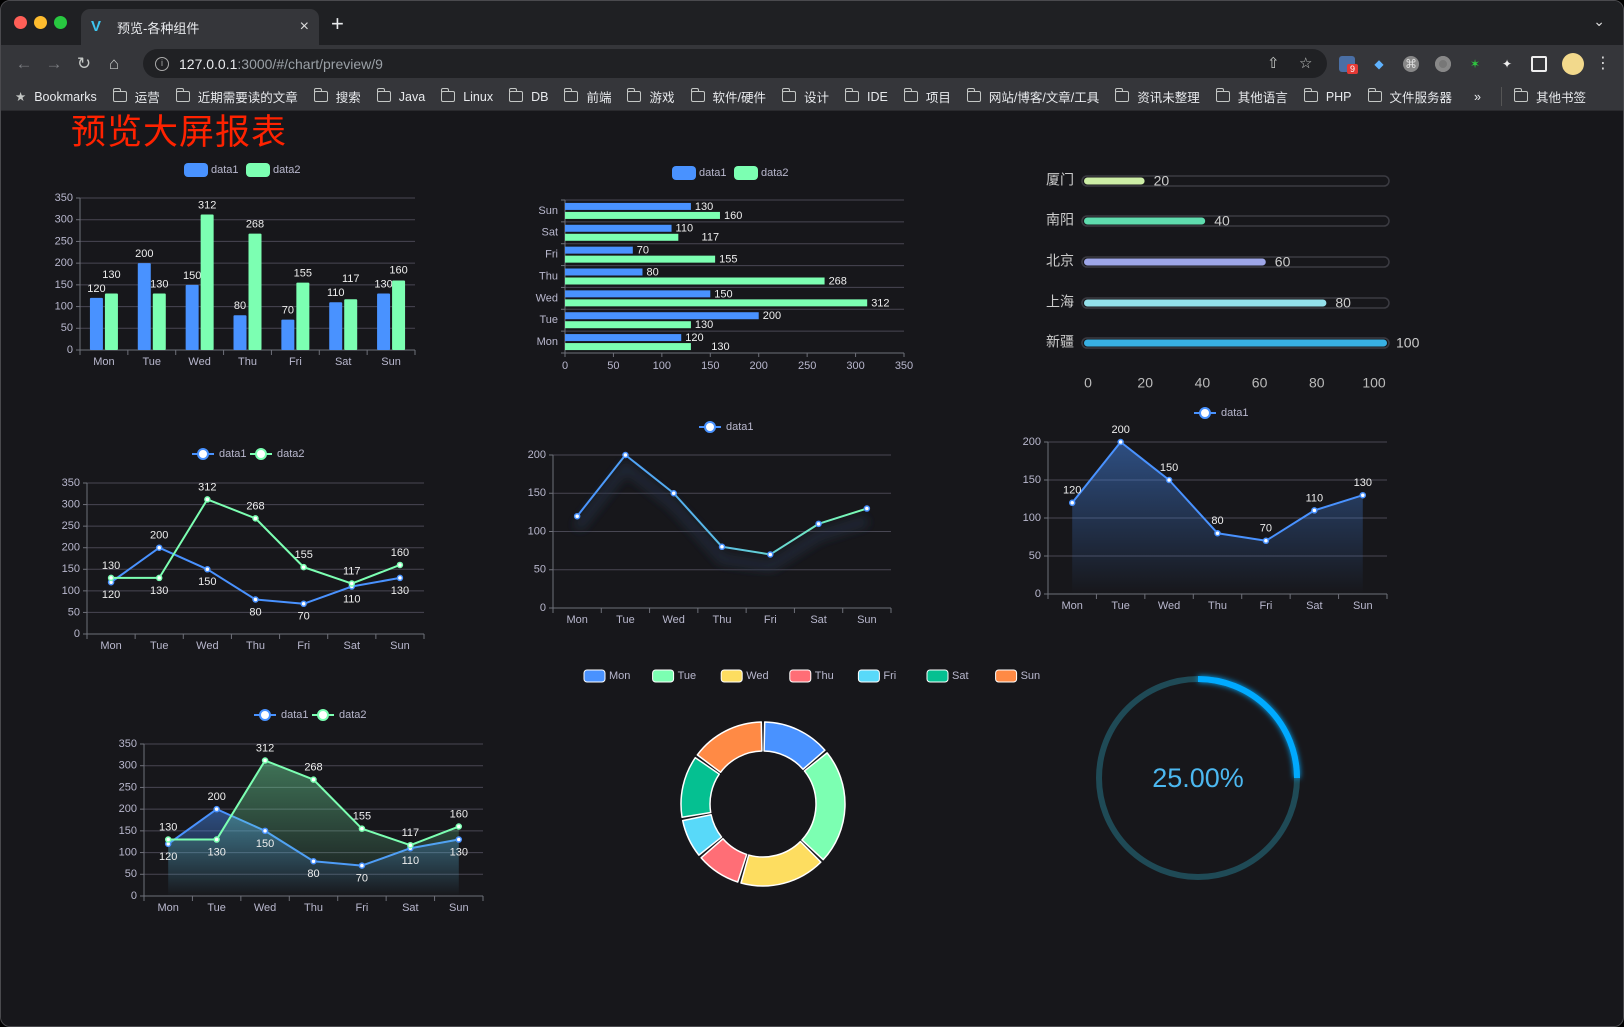 This screenshot has width=1624, height=1027. Describe the element at coordinates (114, 63) in the screenshot. I see `home-icon: ⌂` at that location.